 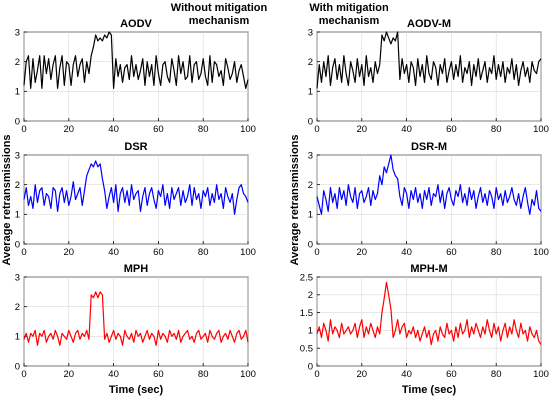 I want to click on series-line-aodv, so click(x=136, y=60).